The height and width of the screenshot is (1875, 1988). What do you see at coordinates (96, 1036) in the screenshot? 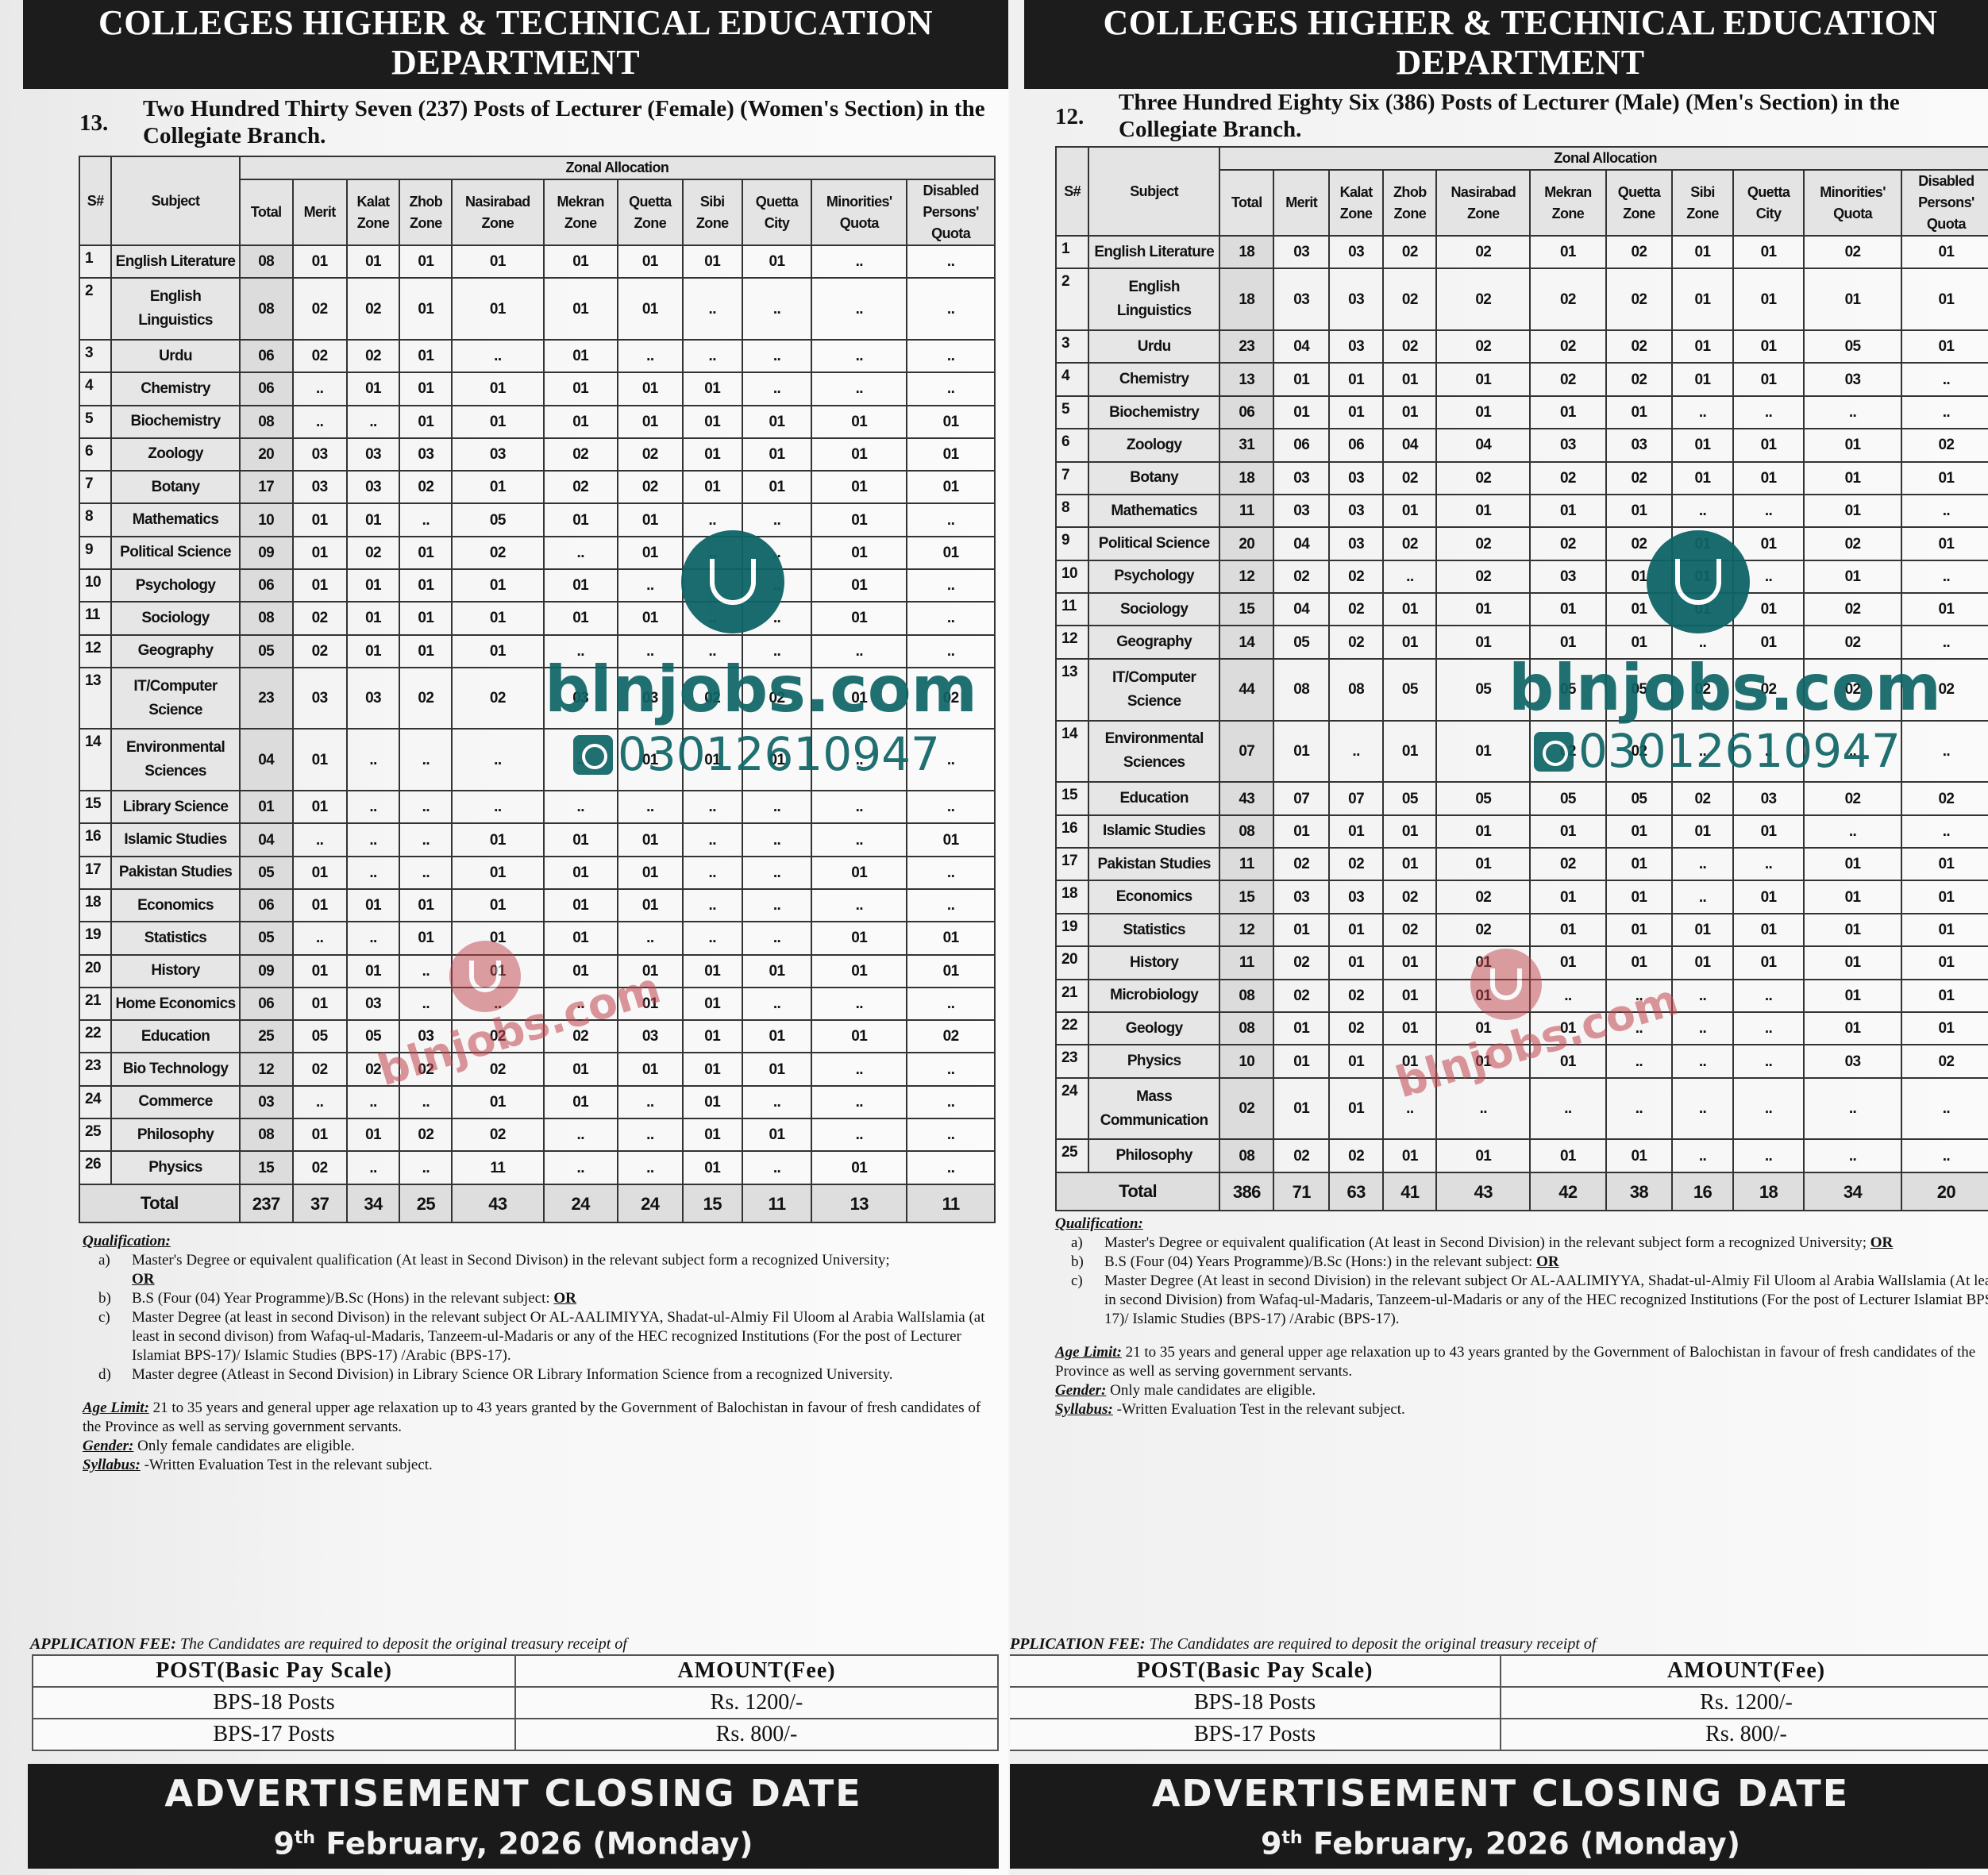
I see `cell-sn: 22` at bounding box center [96, 1036].